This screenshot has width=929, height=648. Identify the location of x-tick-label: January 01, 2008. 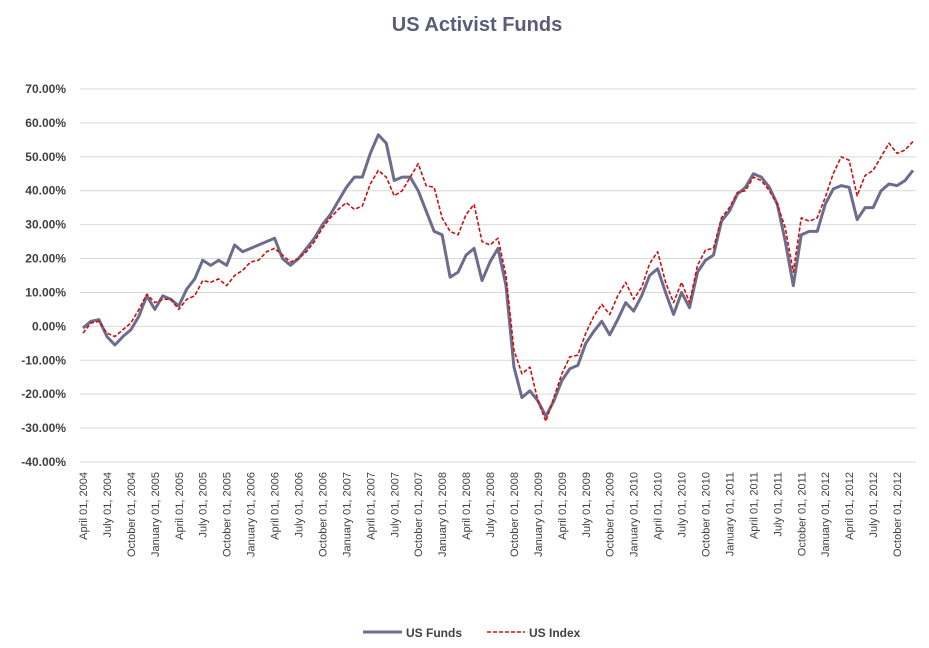
(443, 514).